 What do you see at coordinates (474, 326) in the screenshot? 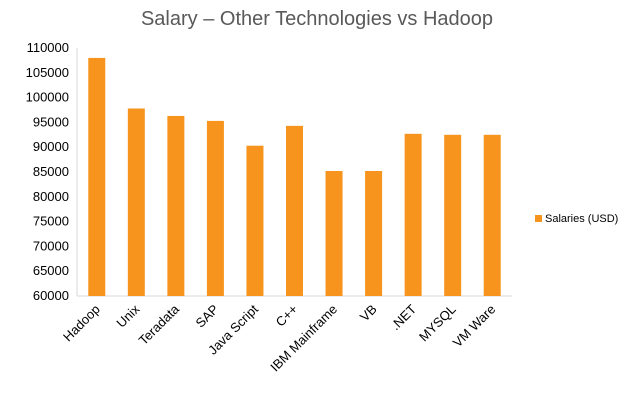
I see `x-tick-label: VM Ware` at bounding box center [474, 326].